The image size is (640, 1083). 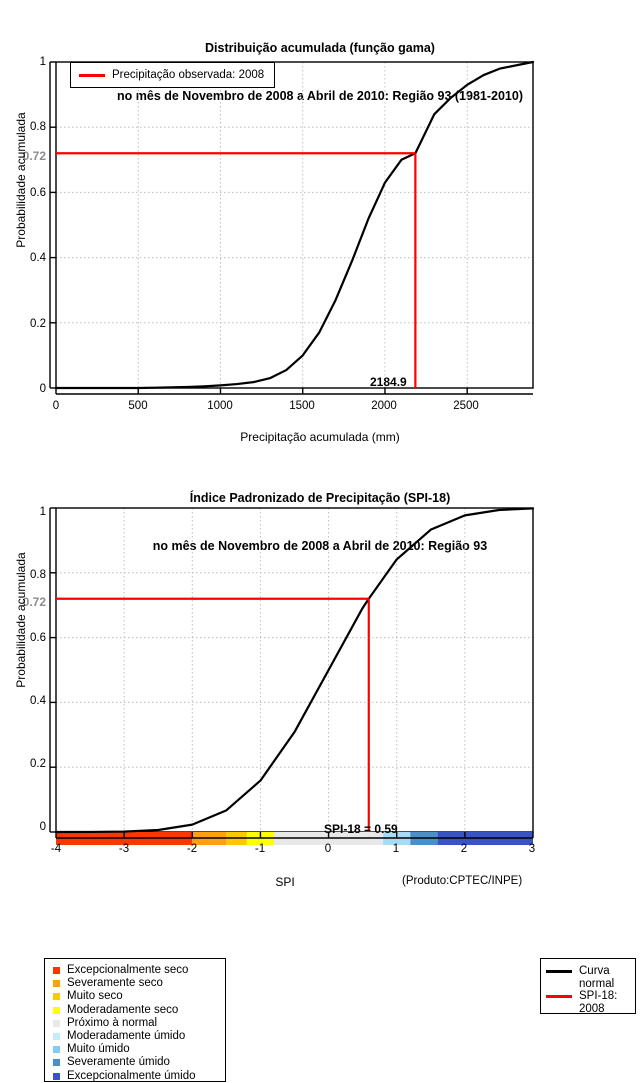 I want to click on legend-row-observed: Precipitação observada: 2008, so click(x=171, y=75).